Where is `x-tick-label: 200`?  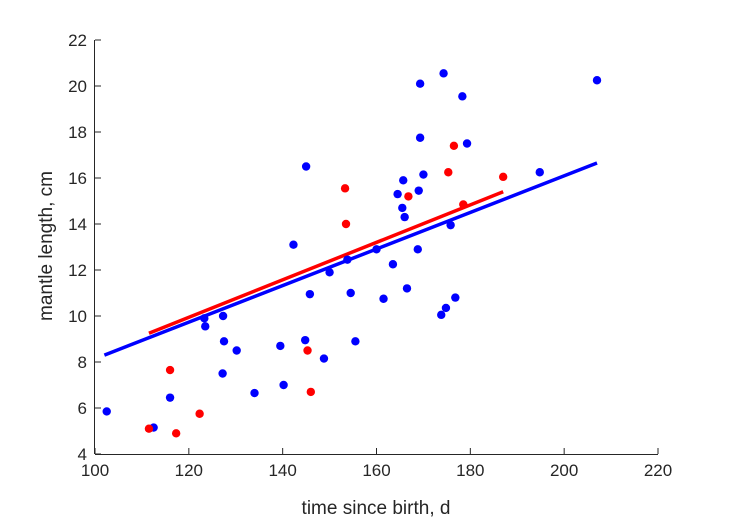
x-tick-label: 200 is located at coordinates (564, 470).